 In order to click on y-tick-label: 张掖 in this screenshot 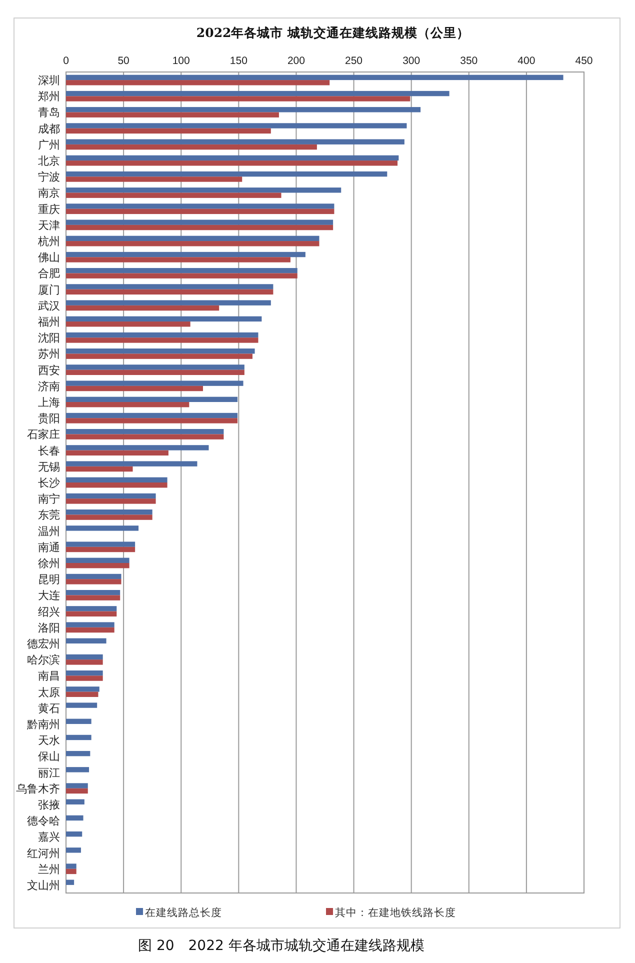, I will do `click(49, 805)`.